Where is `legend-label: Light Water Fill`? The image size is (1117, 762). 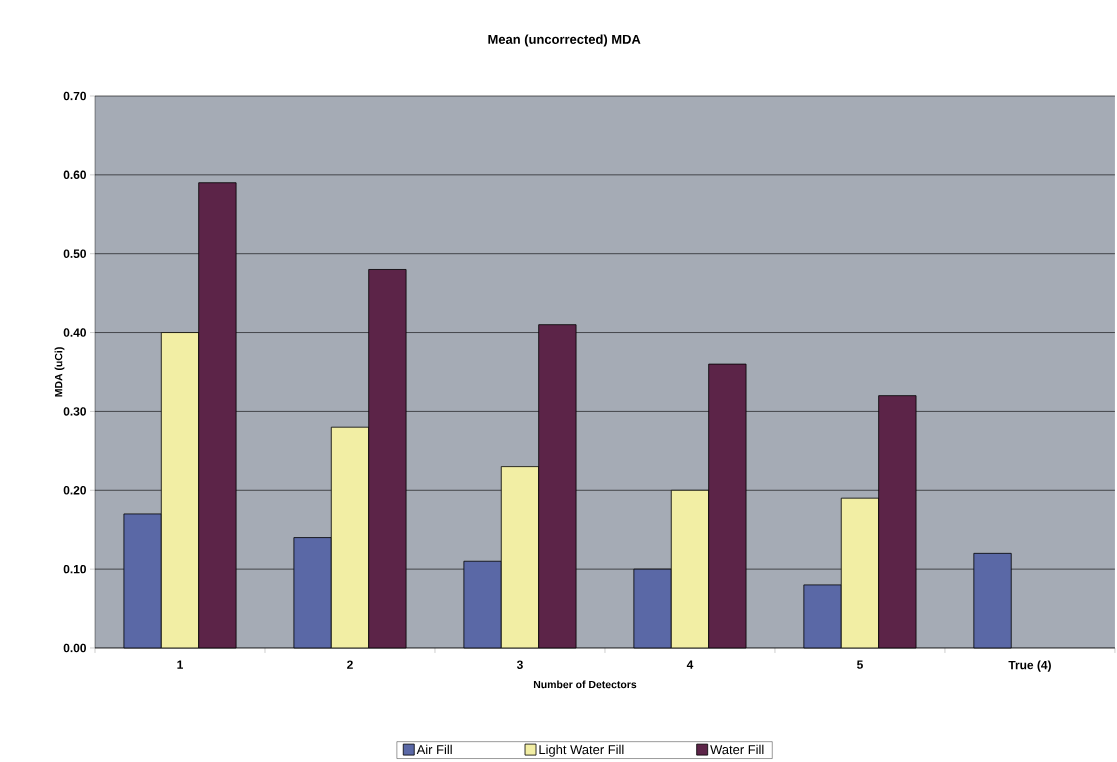
legend-label: Light Water Fill is located at coordinates (581, 750).